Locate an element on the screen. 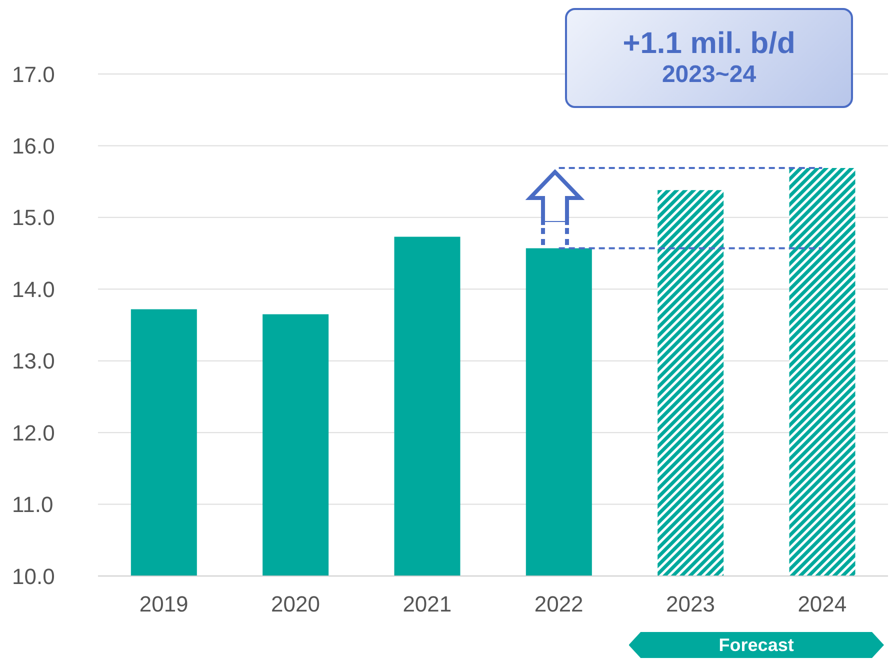  y-tick-label: 16.0 is located at coordinates (33, 146).